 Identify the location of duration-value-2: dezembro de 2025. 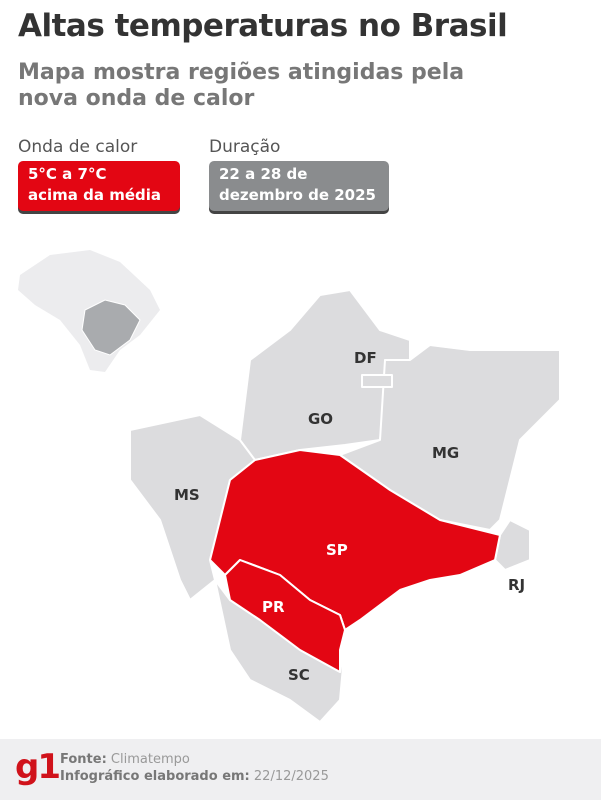
(297, 195).